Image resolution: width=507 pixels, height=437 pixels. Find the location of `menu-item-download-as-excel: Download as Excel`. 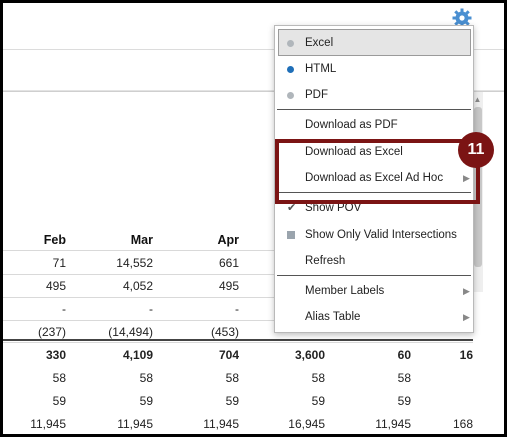

menu-item-download-as-excel: Download as Excel is located at coordinates (374, 152).